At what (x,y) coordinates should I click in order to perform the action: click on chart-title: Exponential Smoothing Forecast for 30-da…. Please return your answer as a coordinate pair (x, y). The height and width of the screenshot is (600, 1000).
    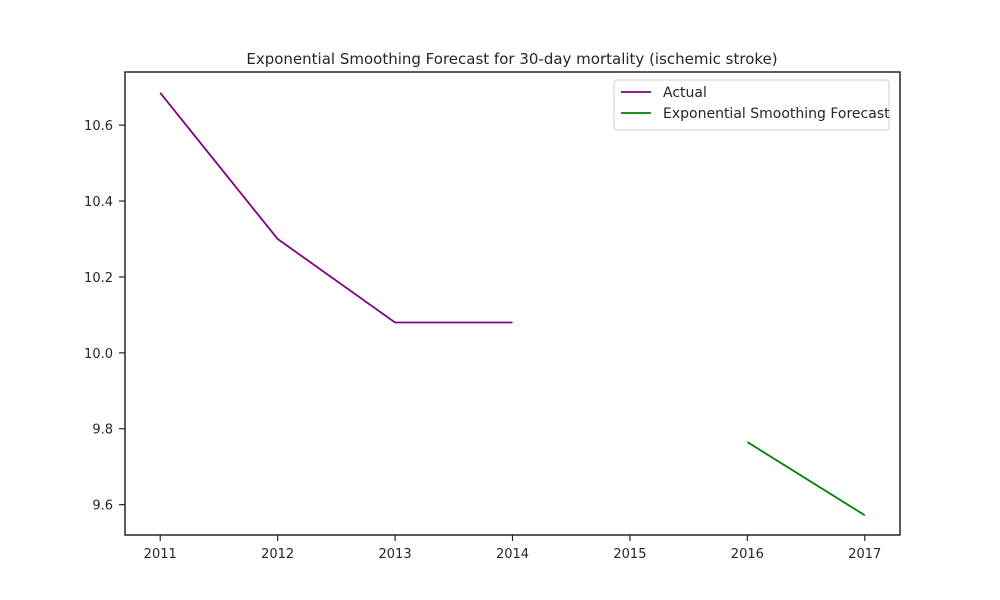
    Looking at the image, I should click on (511, 59).